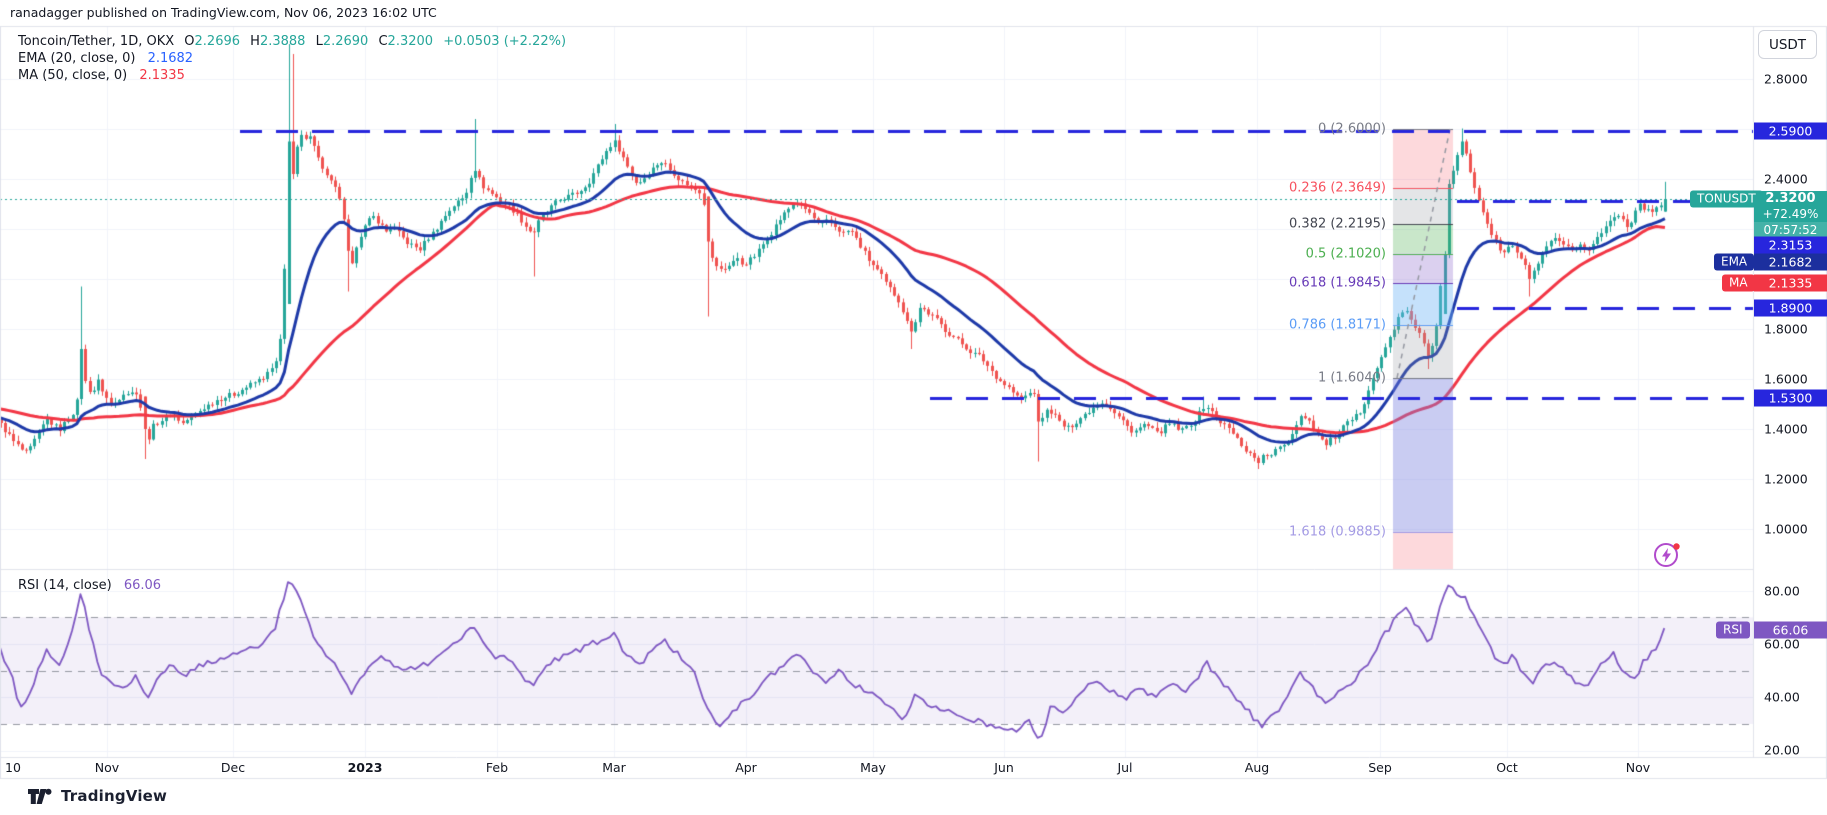  I want to click on time-axis-label: May, so click(873, 767).